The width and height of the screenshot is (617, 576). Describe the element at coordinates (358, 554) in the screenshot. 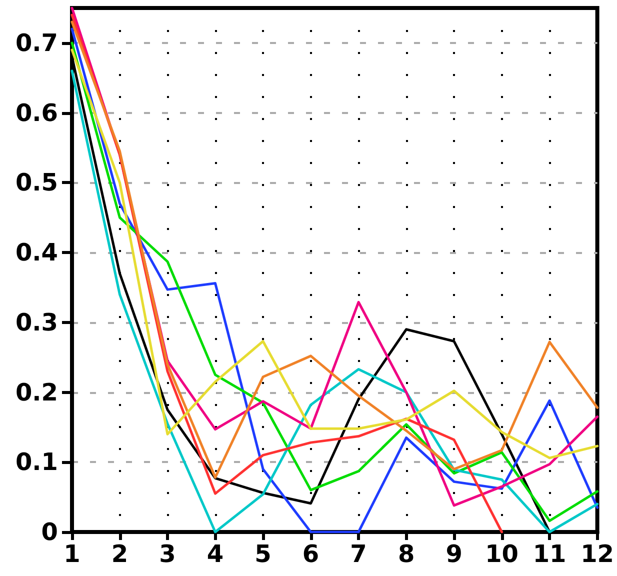

I see `x-tick-label: 7` at that location.